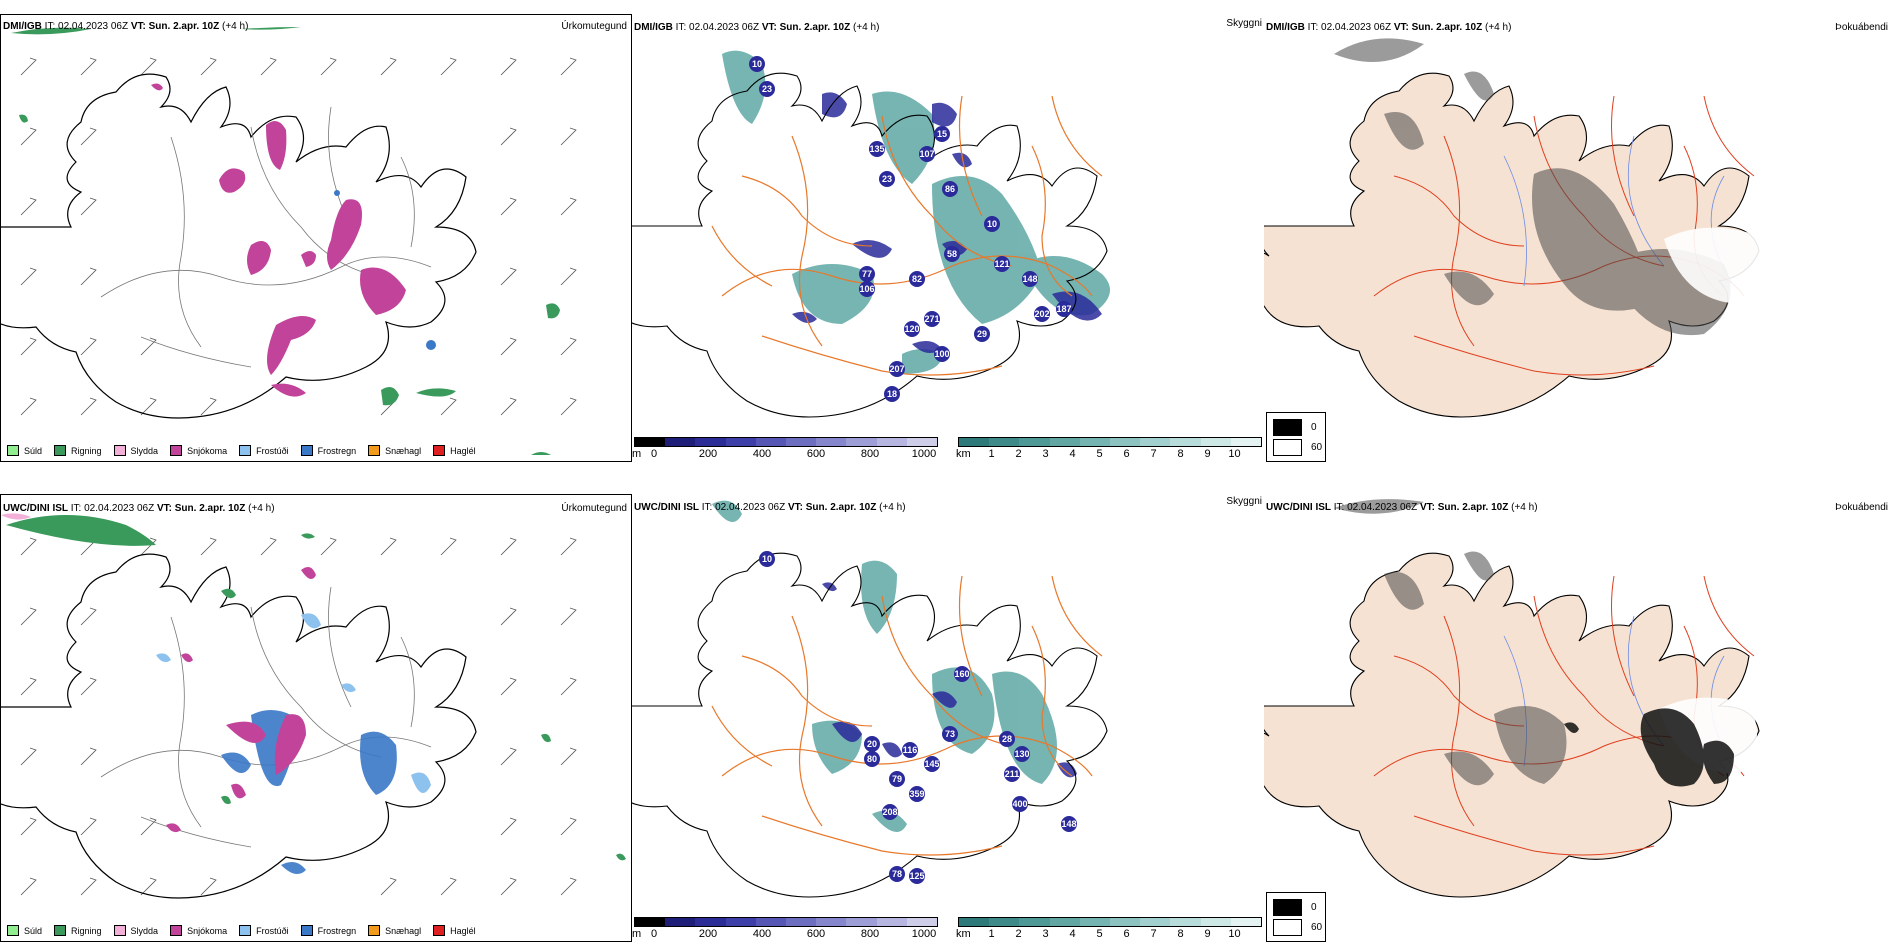  I want to click on visibility-label: 77, so click(867, 274).